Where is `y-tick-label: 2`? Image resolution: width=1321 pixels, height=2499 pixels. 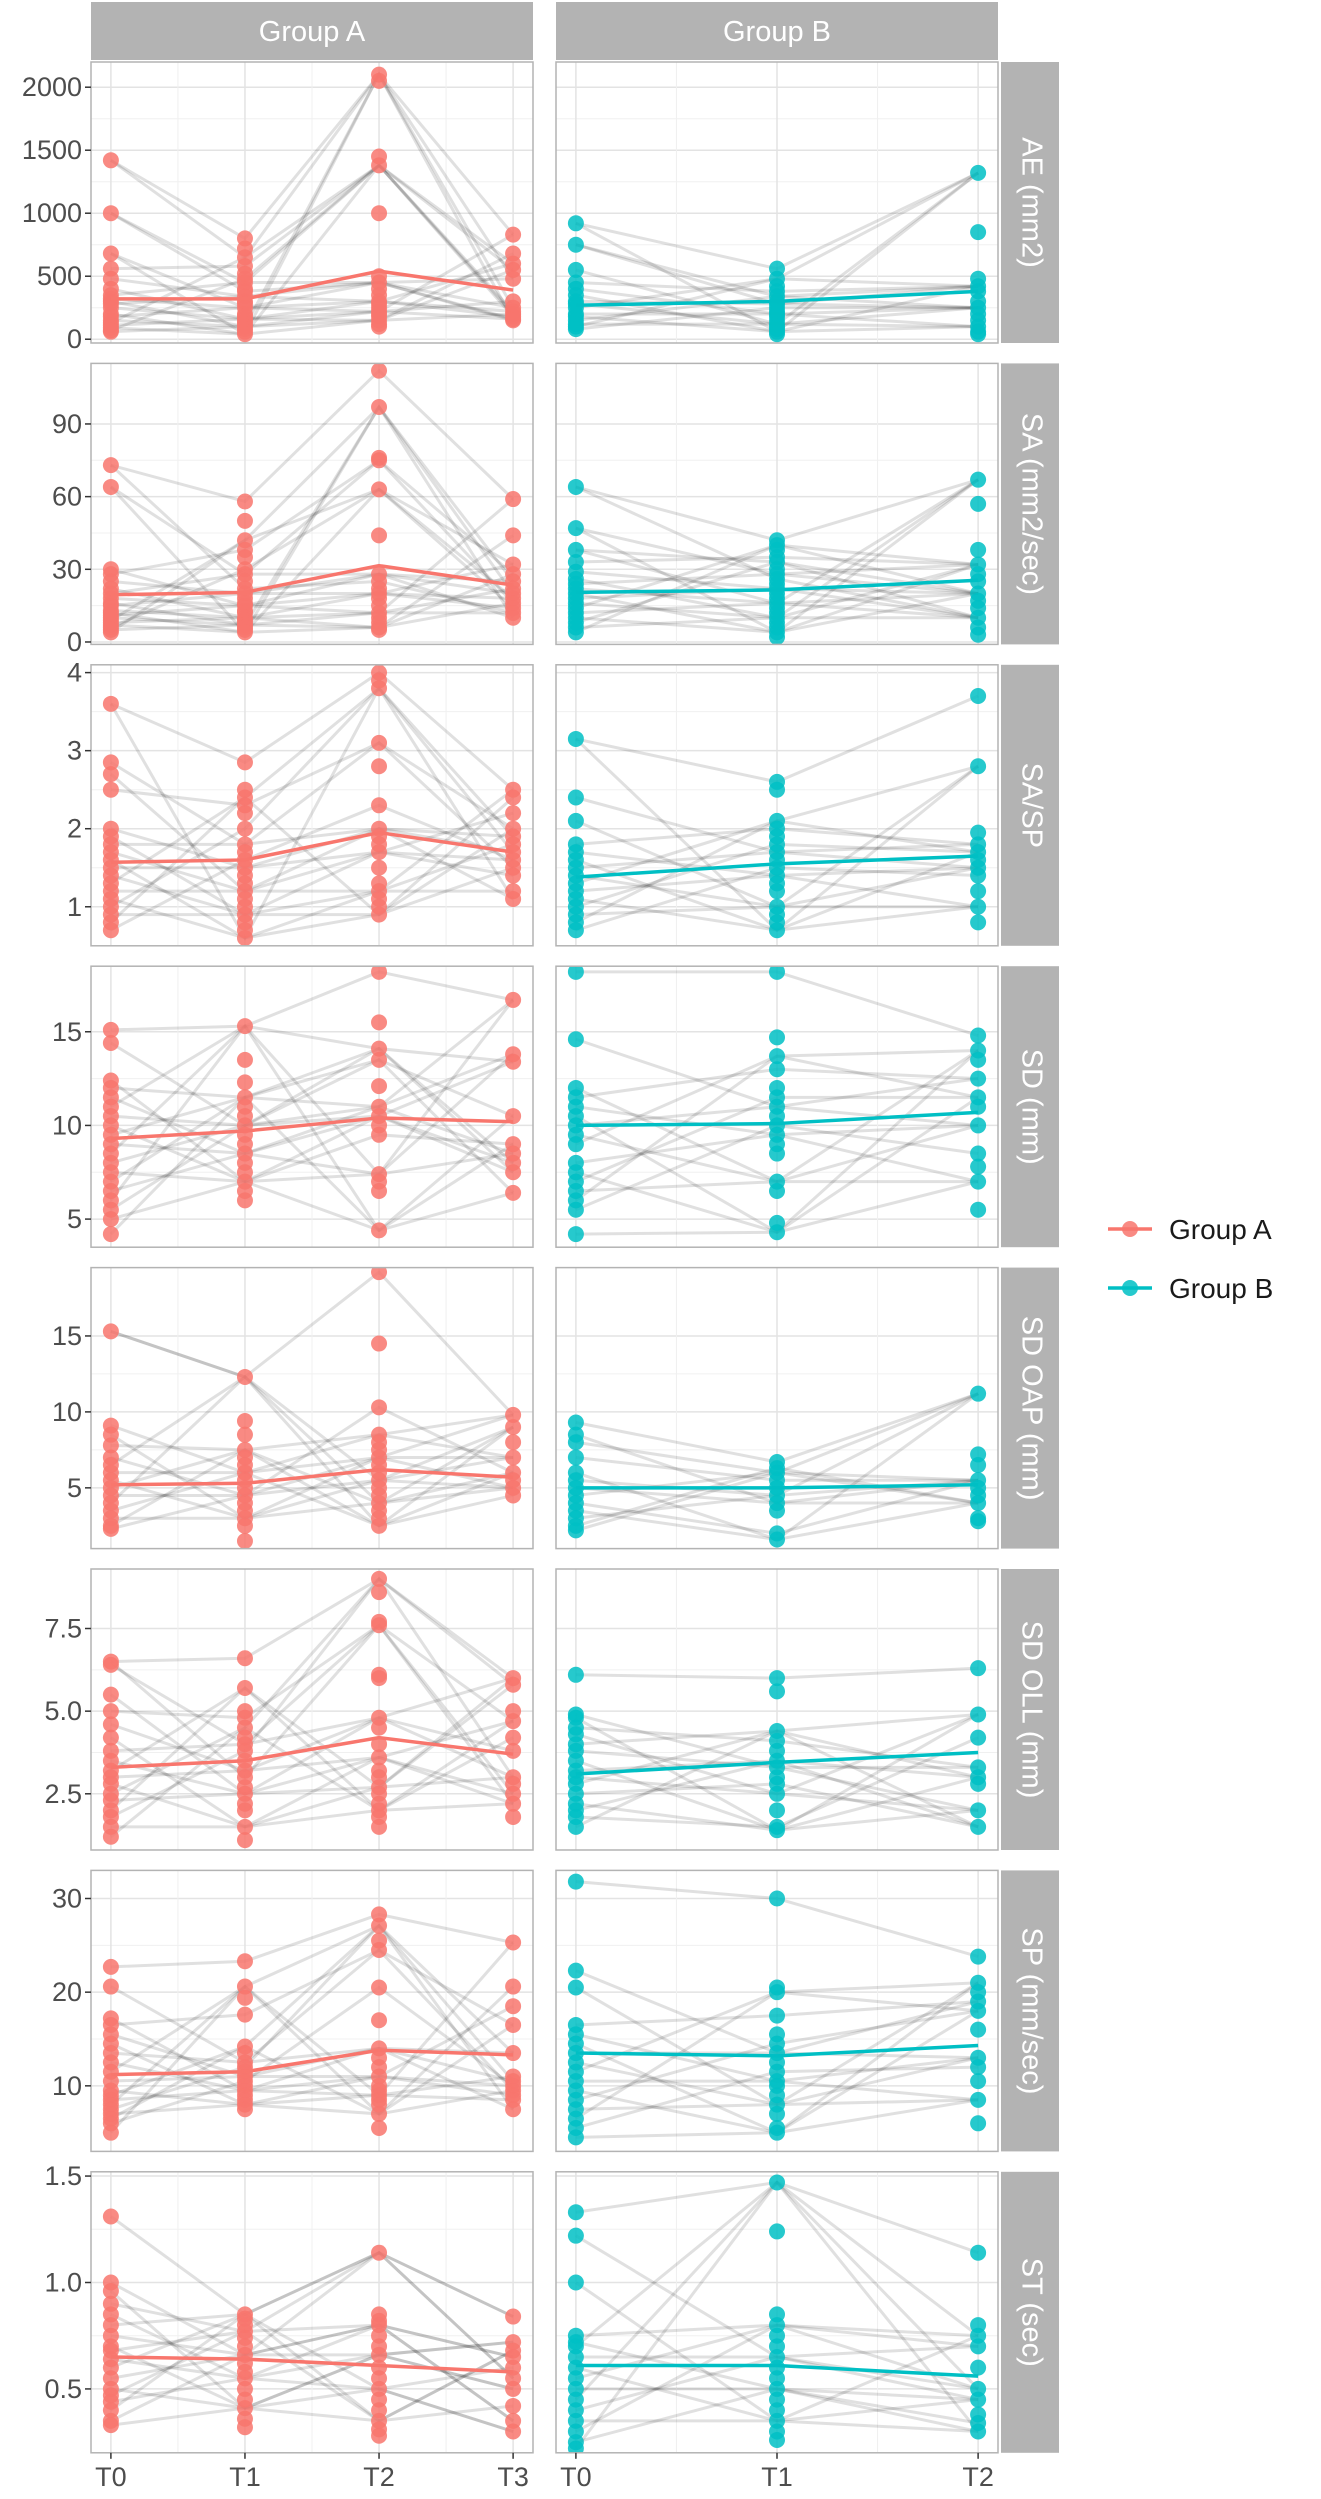
y-tick-label: 2 is located at coordinates (74, 829).